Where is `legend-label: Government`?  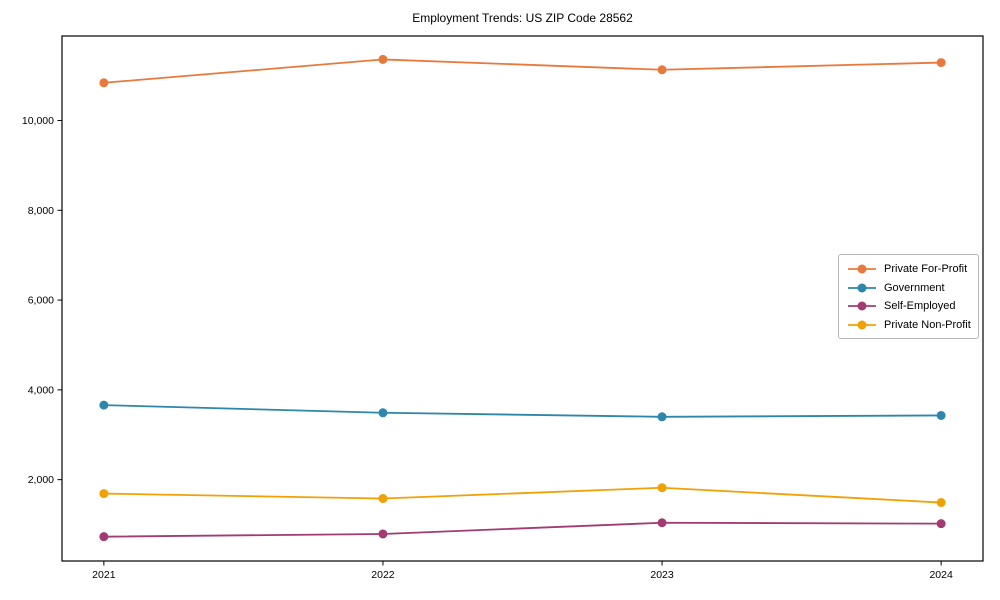 legend-label: Government is located at coordinates (914, 287).